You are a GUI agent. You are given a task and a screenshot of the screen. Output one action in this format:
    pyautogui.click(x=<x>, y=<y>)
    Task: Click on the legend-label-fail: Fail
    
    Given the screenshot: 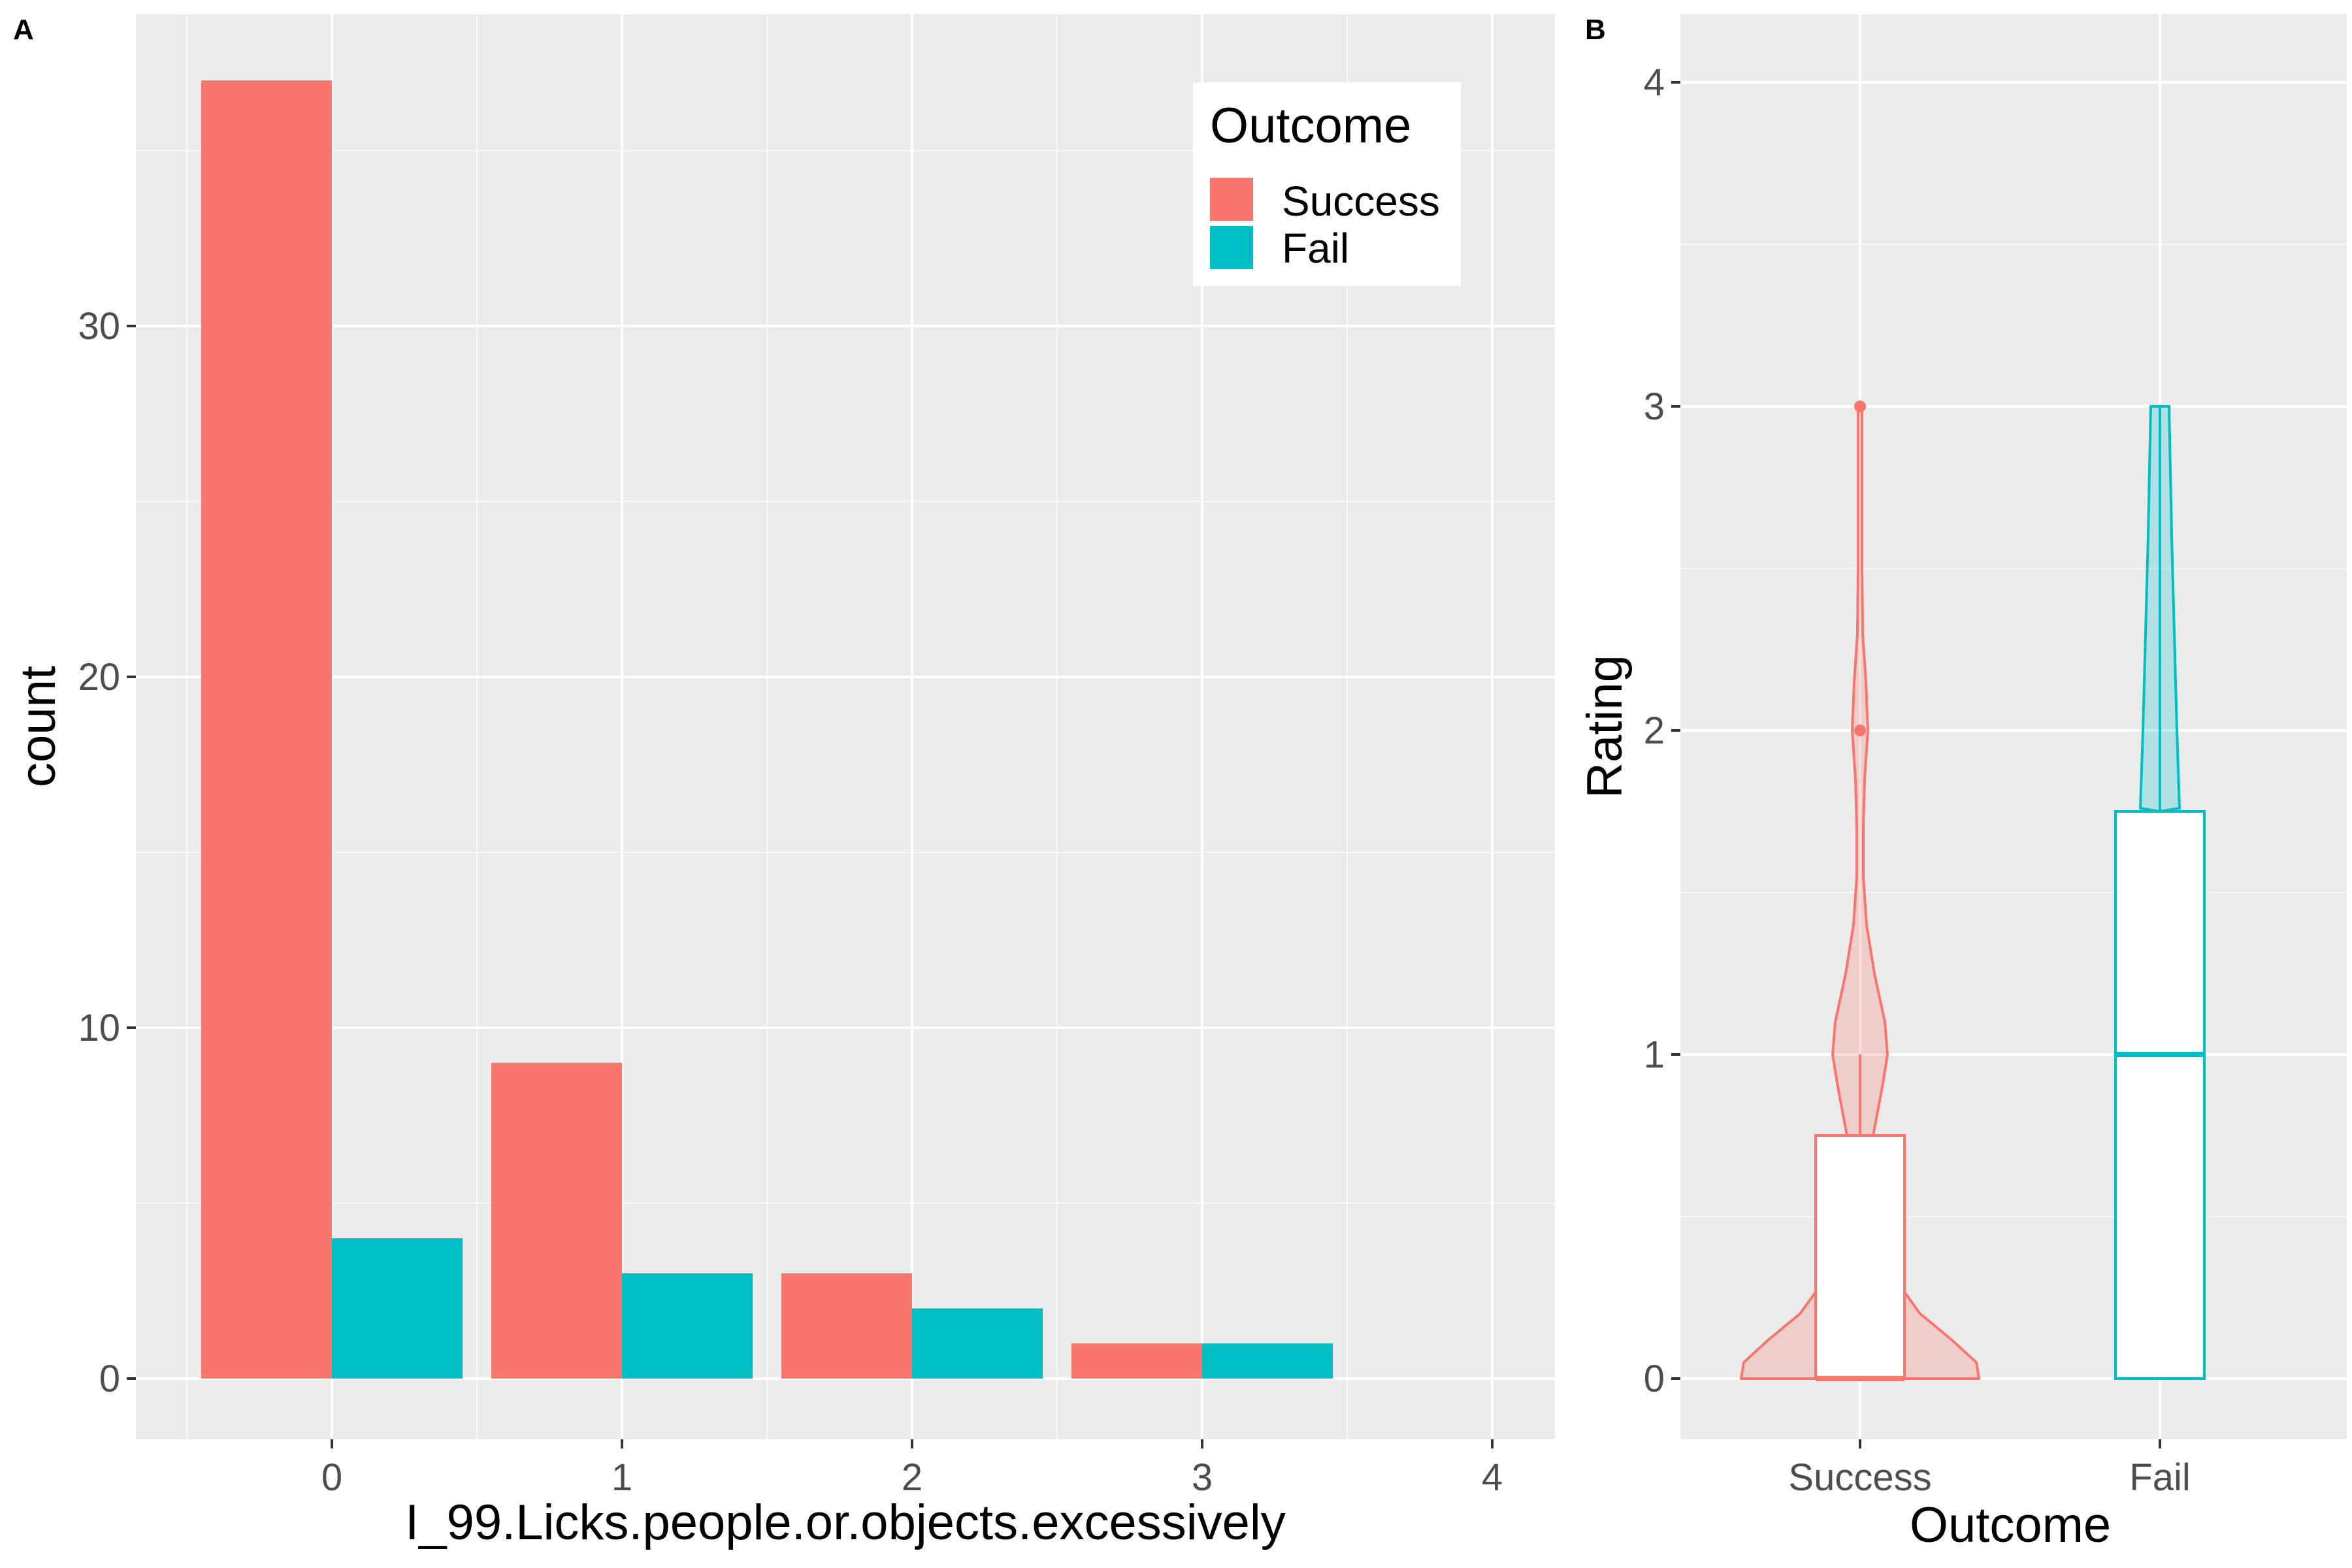 What is the action you would take?
    pyautogui.click(x=1315, y=248)
    